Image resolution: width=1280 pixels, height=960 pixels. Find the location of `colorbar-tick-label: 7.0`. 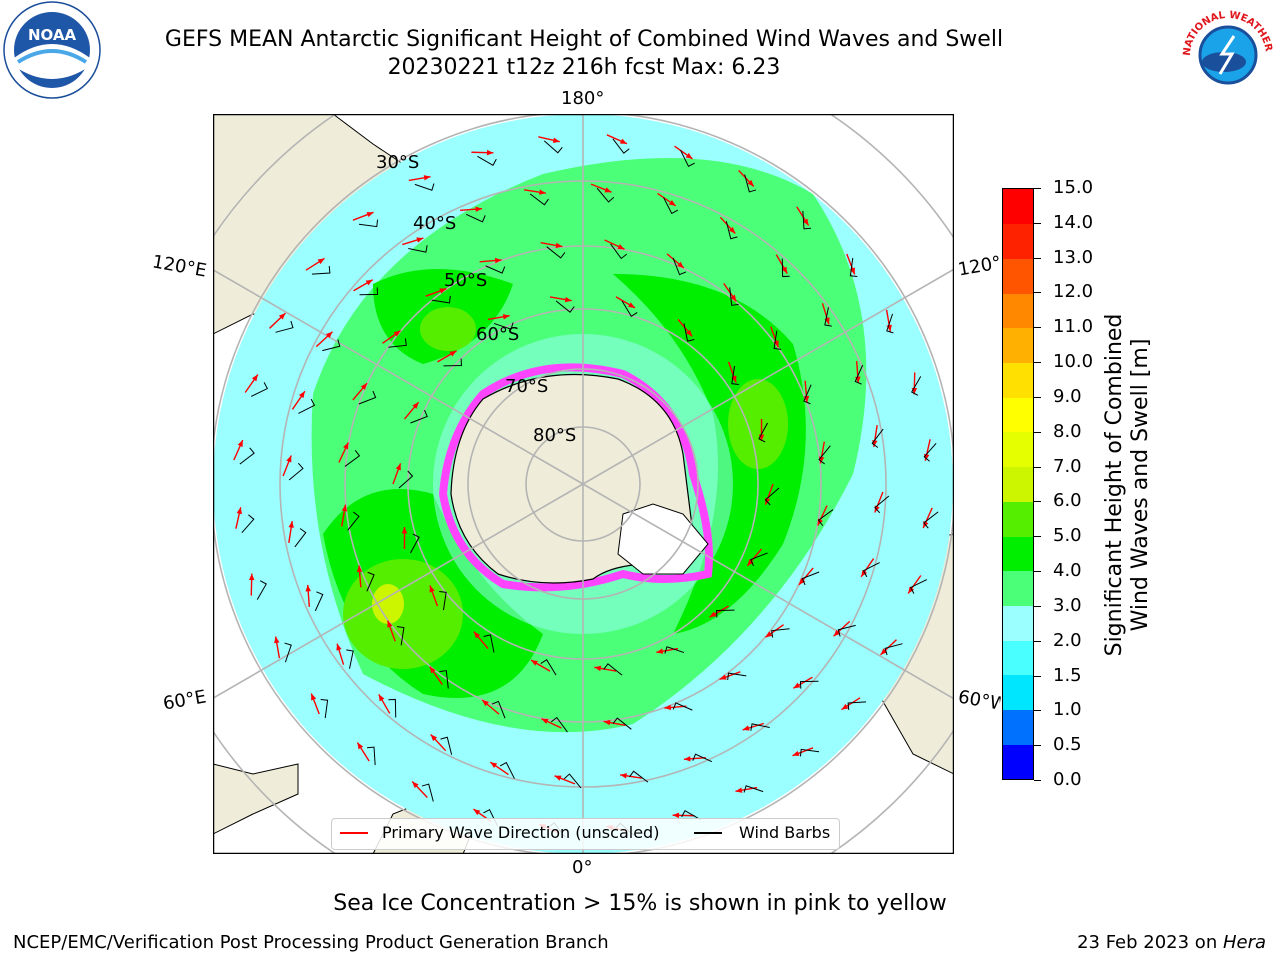

colorbar-tick-label: 7.0 is located at coordinates (1067, 466).